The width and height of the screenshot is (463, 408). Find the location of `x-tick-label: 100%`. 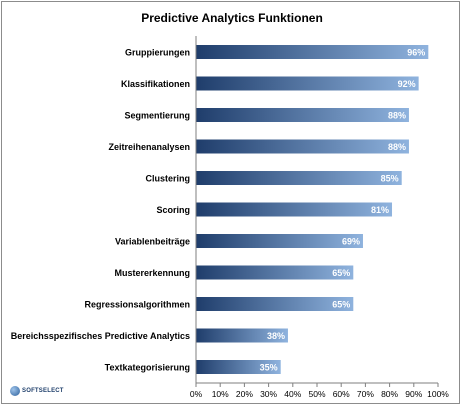

x-tick-label: 100% is located at coordinates (438, 394).